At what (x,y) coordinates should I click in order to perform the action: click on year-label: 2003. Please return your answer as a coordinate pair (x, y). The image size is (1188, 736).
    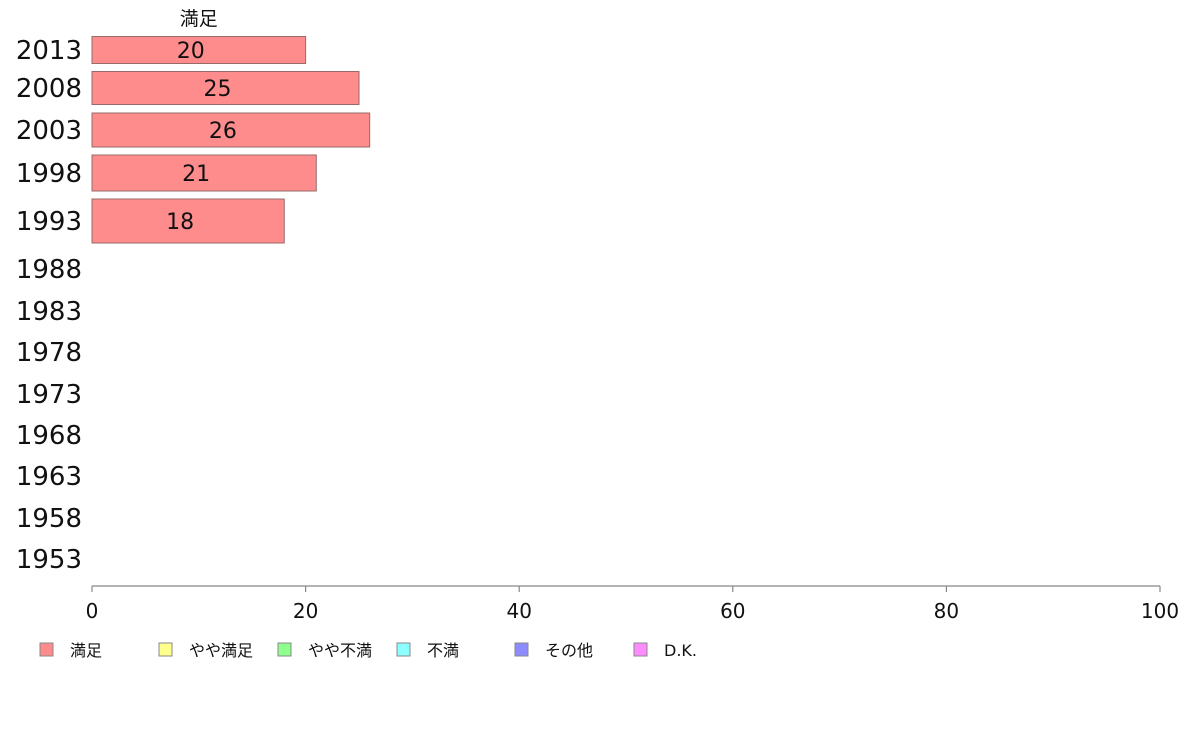
    Looking at the image, I should click on (49, 131).